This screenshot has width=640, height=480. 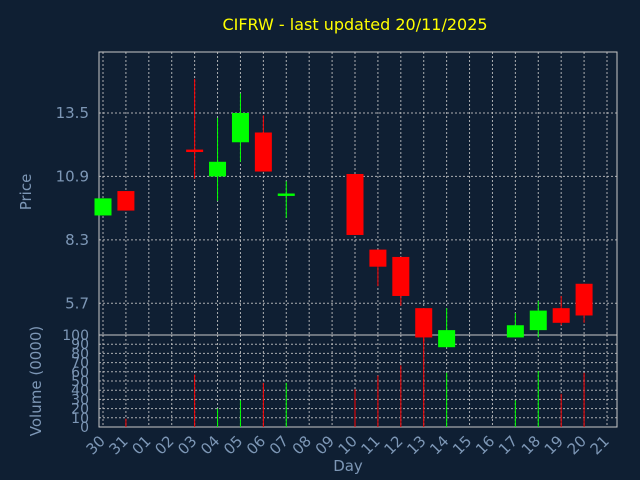 I want to click on price-tick-label: 8.3, so click(x=77, y=240).